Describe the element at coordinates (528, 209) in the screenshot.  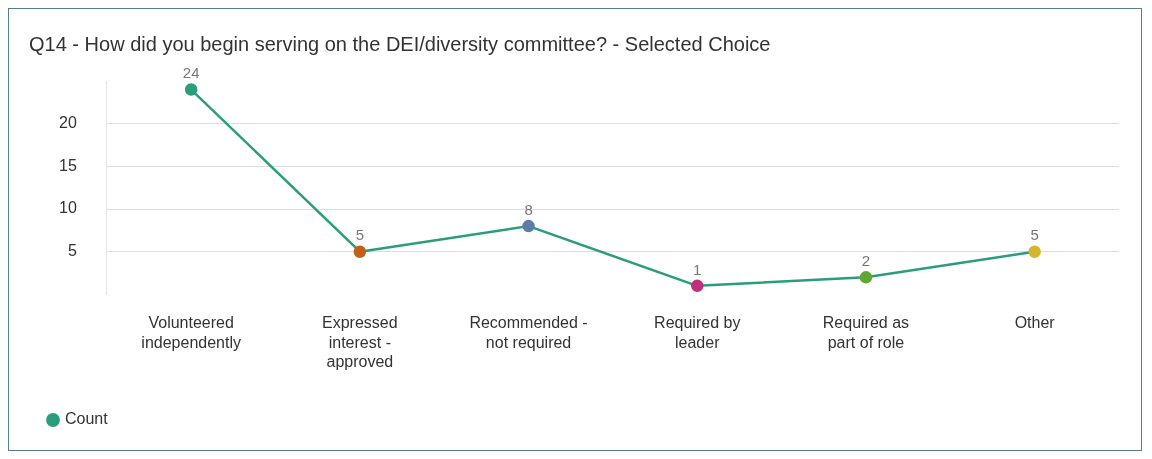
I see `data-label: 8` at that location.